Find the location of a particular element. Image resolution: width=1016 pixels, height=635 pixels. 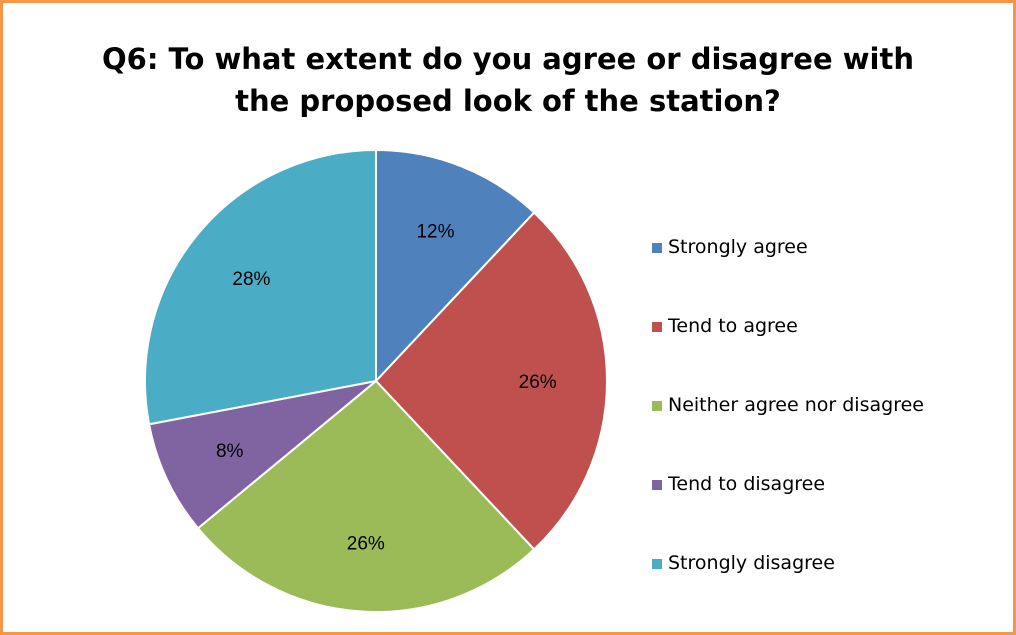

data-label-strongly-disagree: 28% is located at coordinates (251, 279).